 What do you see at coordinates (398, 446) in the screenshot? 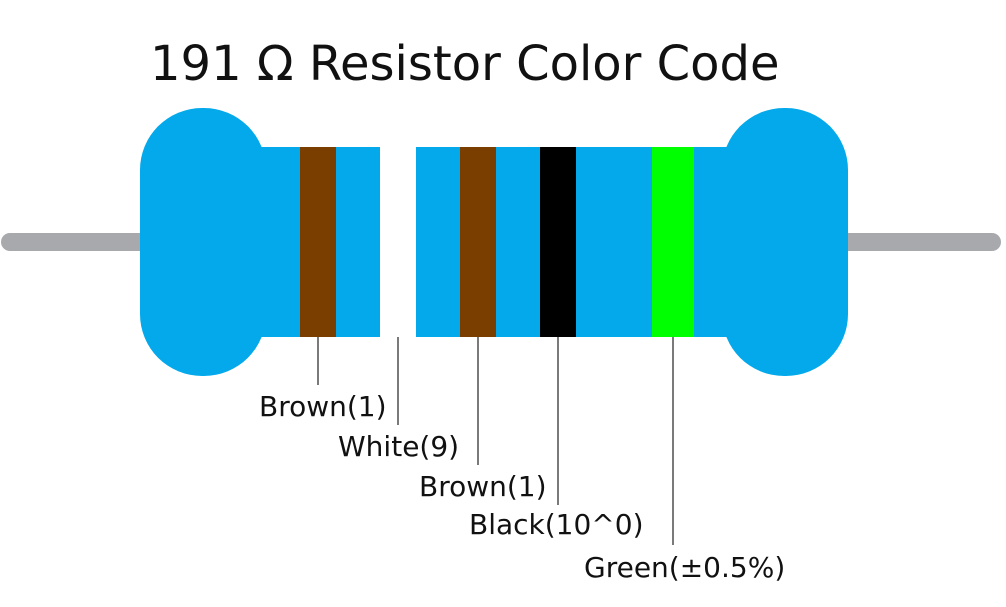
I see `band-label: White(9)` at bounding box center [398, 446].